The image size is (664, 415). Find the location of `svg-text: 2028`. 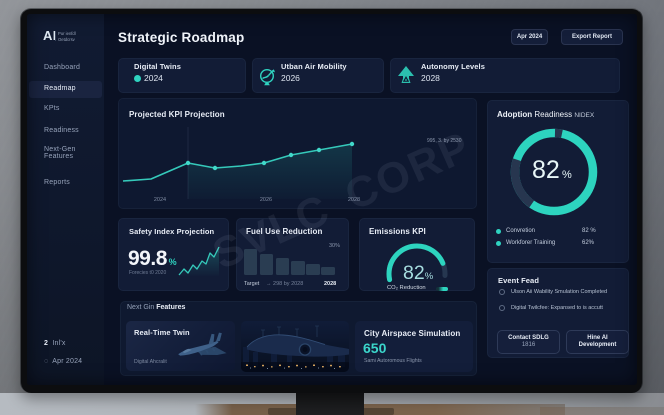

svg-text: 2028 is located at coordinates (354, 200).